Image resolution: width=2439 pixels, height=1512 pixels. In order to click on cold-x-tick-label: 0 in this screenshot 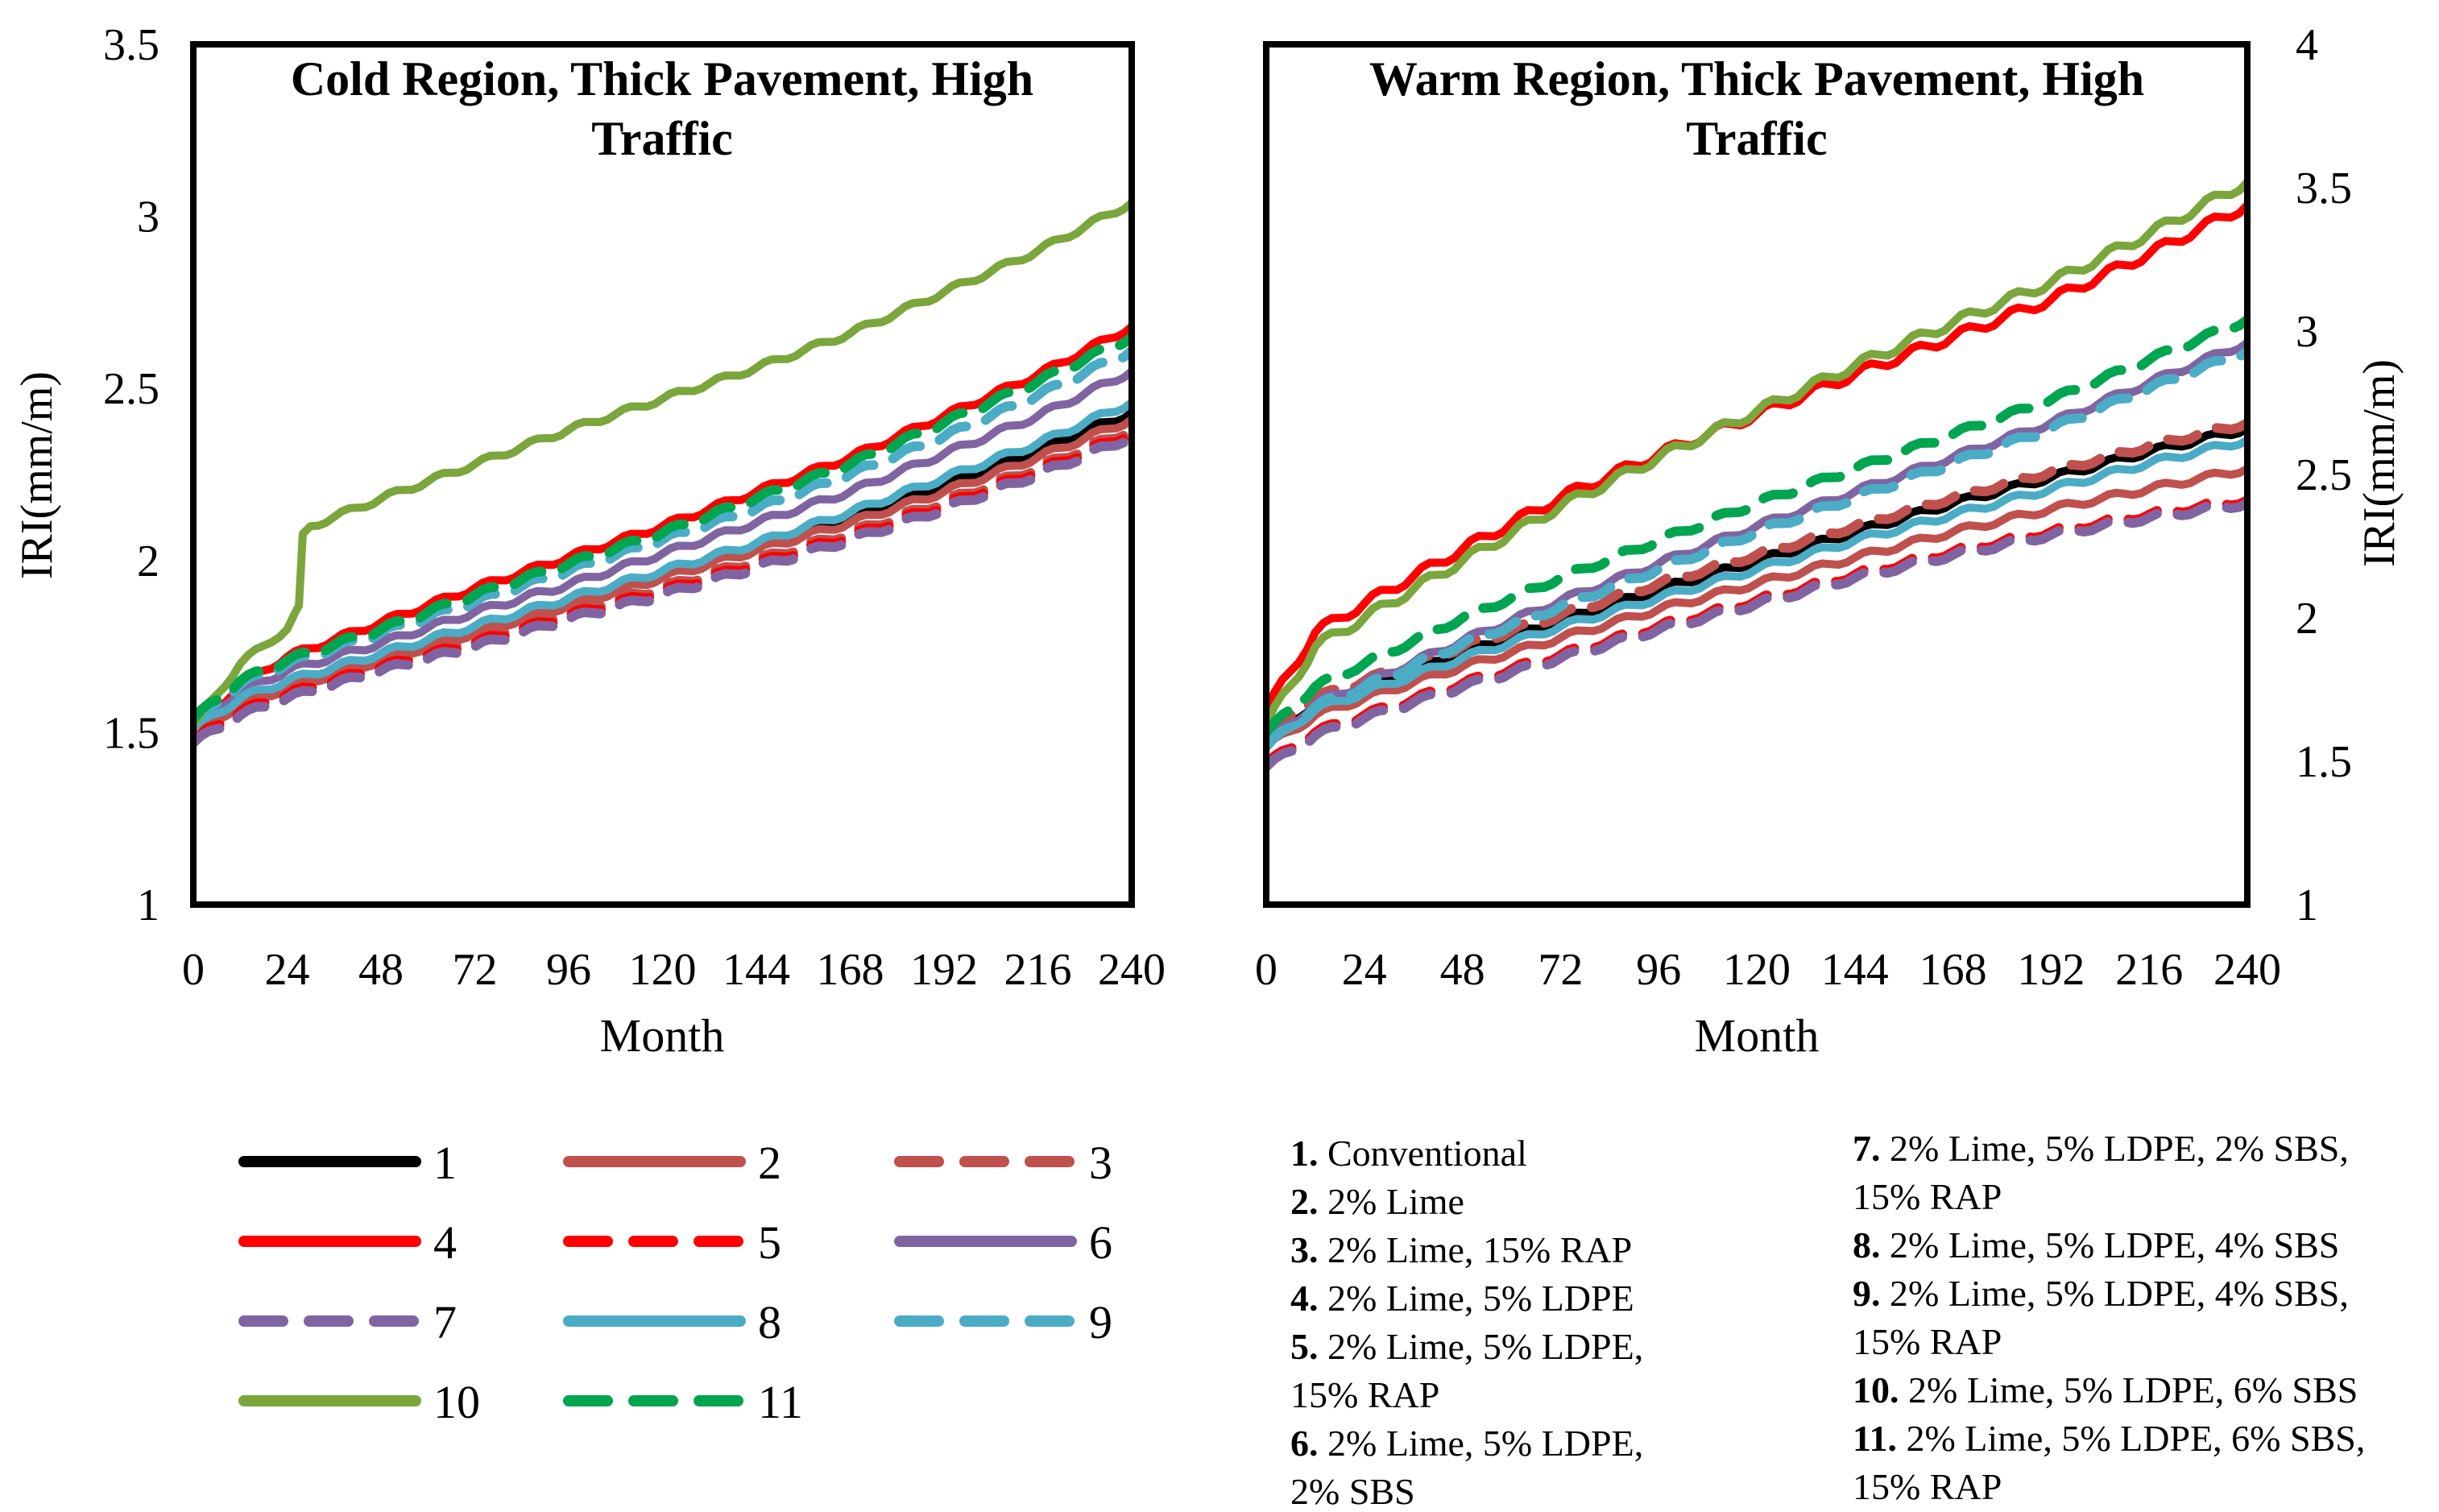, I will do `click(194, 970)`.